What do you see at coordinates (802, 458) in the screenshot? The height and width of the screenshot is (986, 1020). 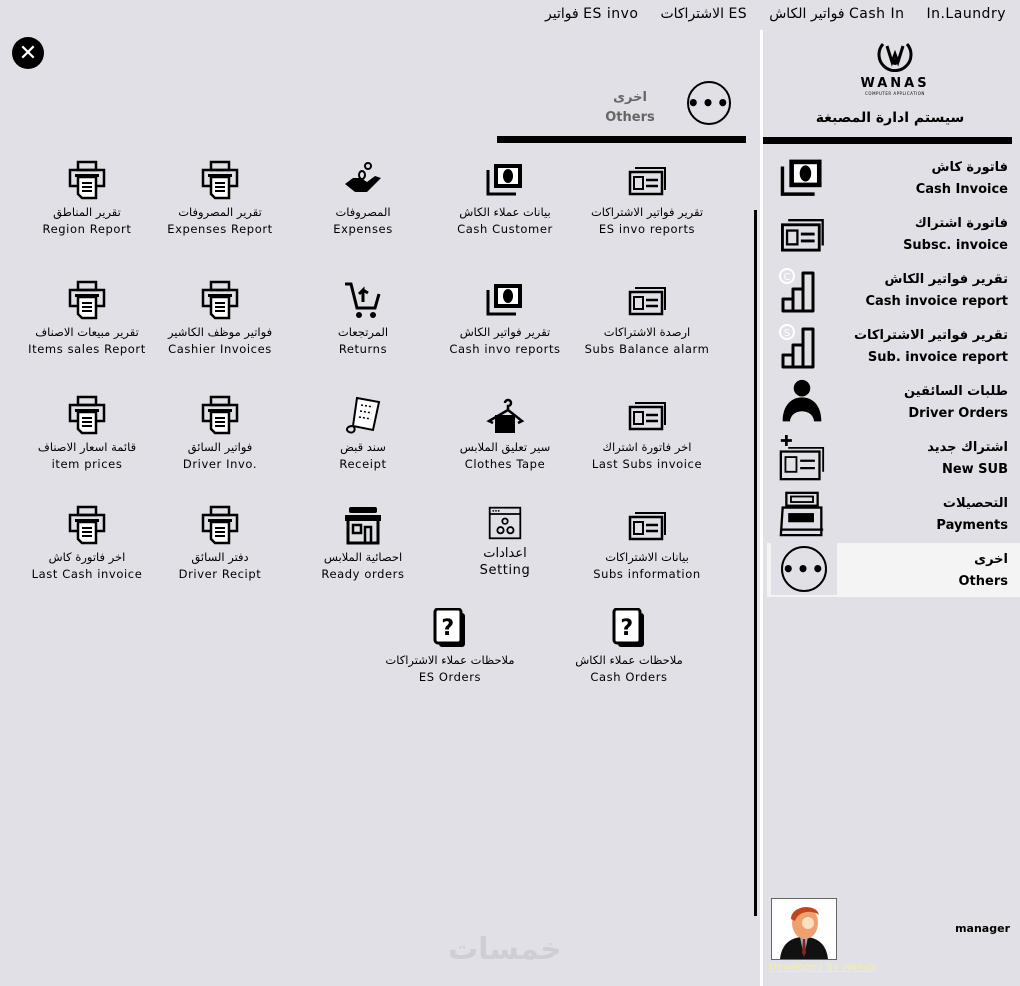 I see `new-card-icon` at bounding box center [802, 458].